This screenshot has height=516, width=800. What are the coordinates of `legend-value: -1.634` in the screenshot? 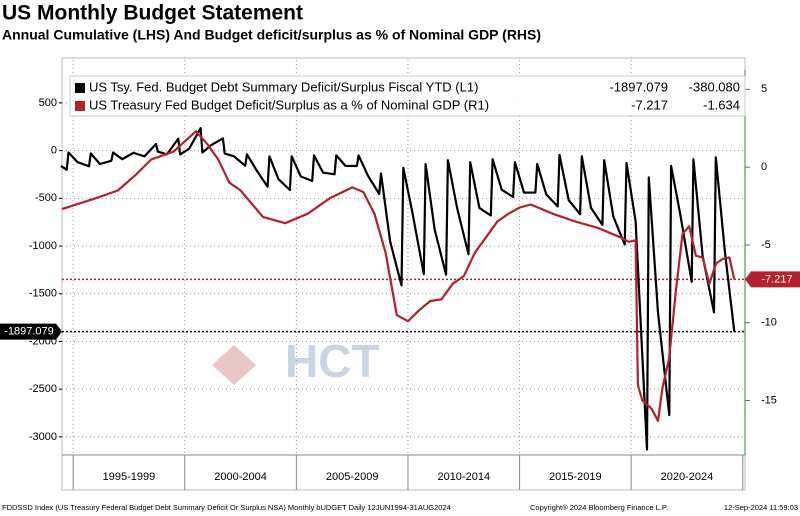 It's located at (721, 104).